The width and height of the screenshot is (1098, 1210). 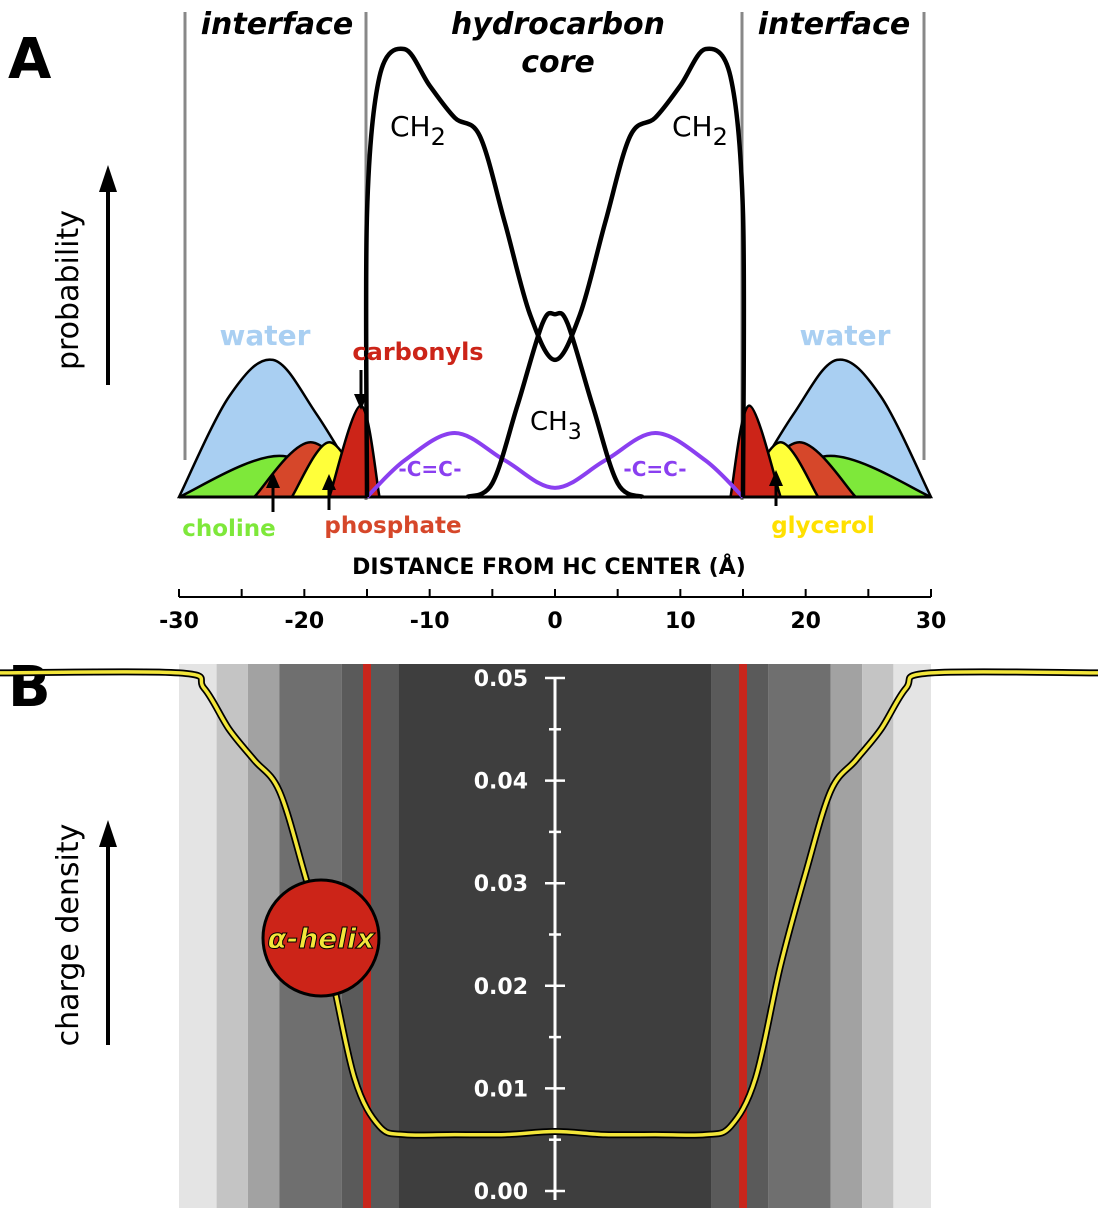 What do you see at coordinates (555, 464) in the screenshot?
I see `double-bond-distribution` at bounding box center [555, 464].